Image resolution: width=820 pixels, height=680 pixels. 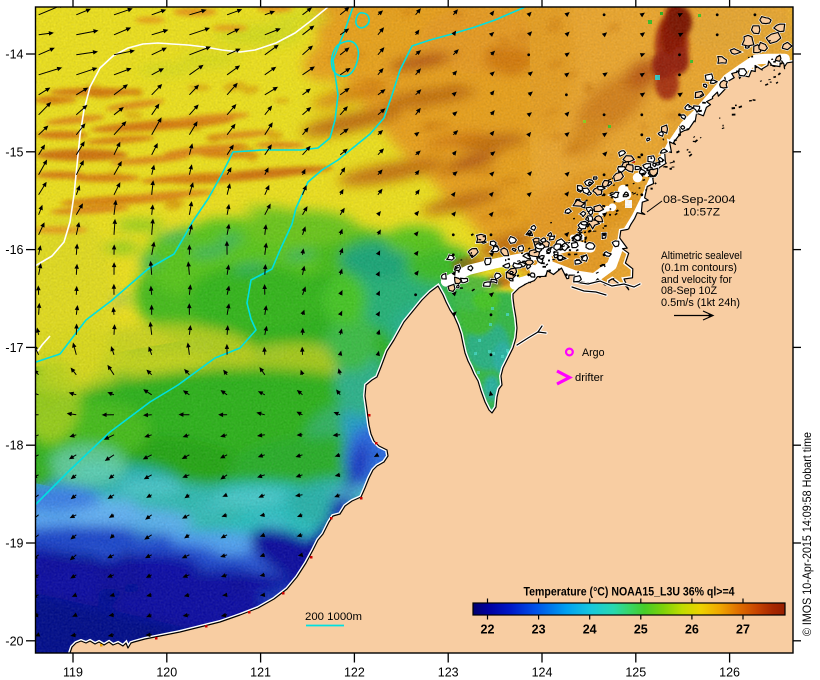 I want to click on svg-text: 121, so click(x=260, y=673).